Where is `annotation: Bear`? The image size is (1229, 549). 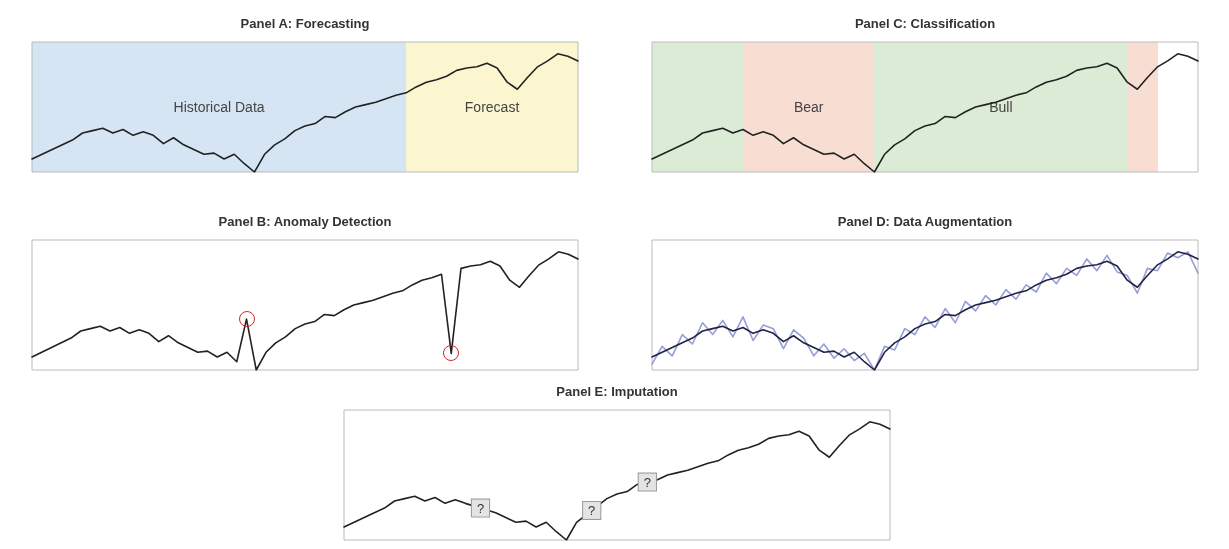
annotation: Bear is located at coordinates (808, 107).